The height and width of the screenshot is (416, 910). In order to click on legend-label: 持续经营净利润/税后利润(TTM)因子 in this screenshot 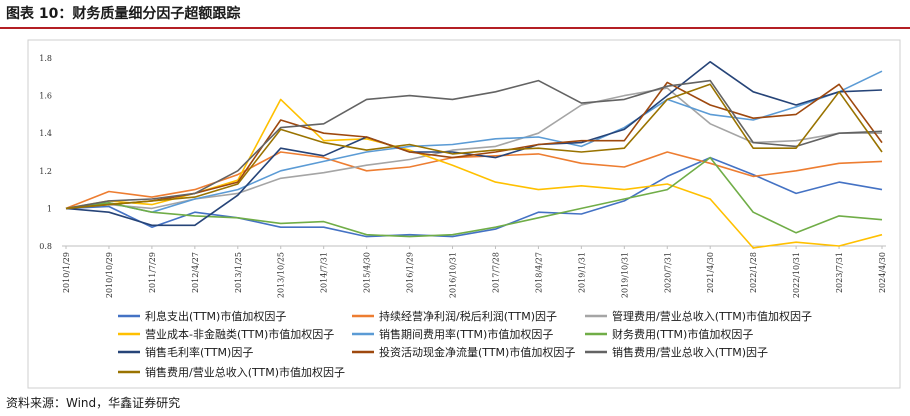, I will do `click(468, 316)`.